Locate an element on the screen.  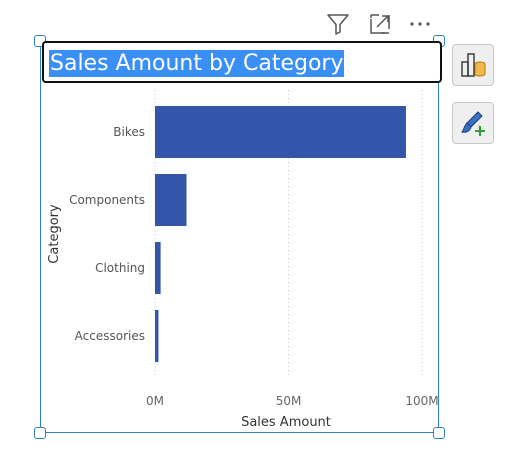
y-axis-title: Category is located at coordinates (54, 234).